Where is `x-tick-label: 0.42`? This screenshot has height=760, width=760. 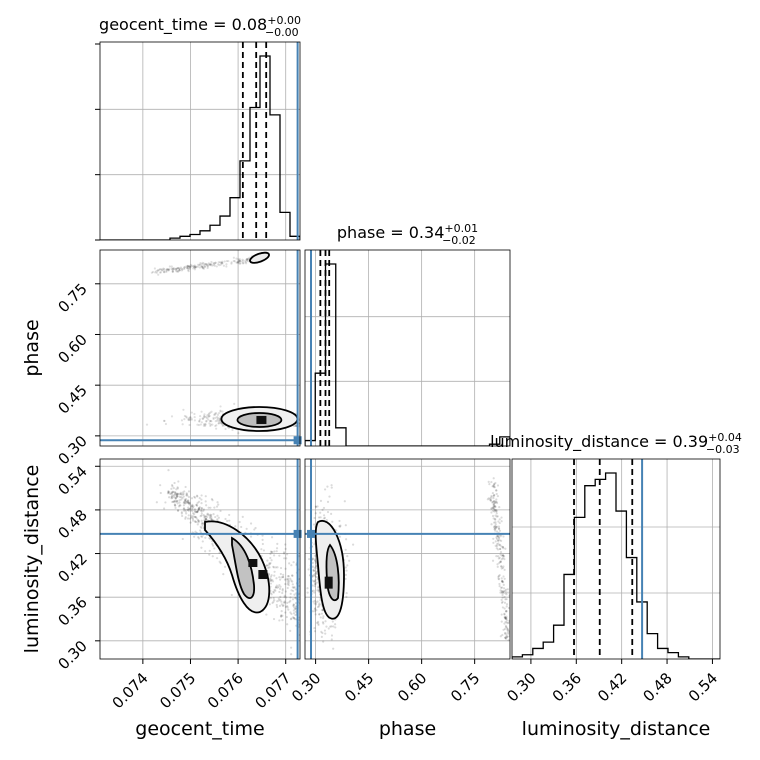
x-tick-label: 0.42 is located at coordinates (612, 687).